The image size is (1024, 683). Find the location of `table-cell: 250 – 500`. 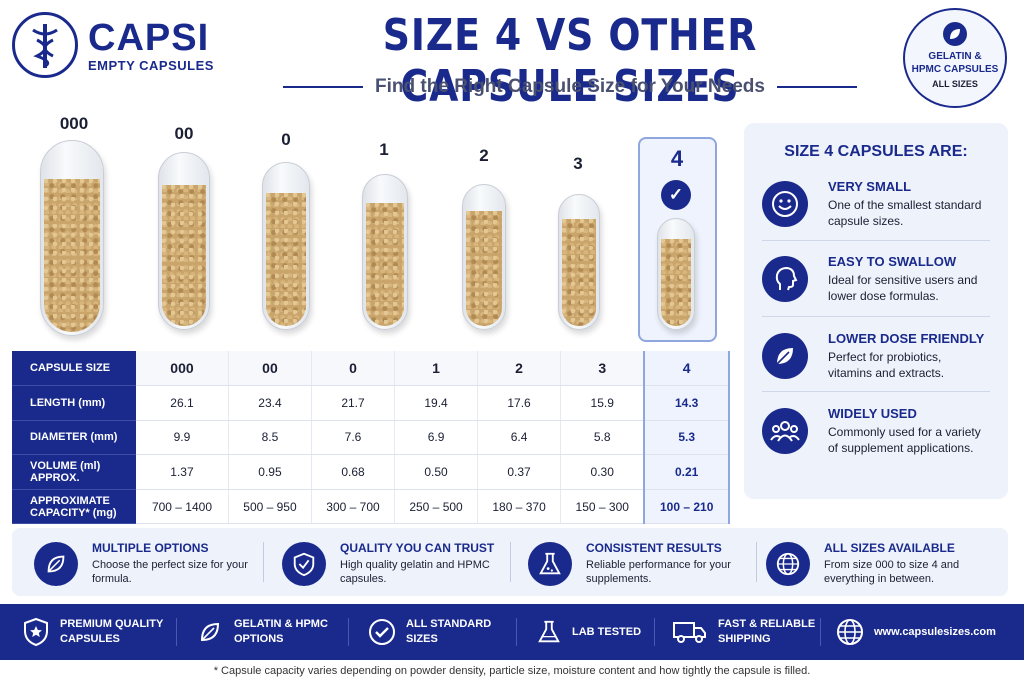

table-cell: 250 – 500 is located at coordinates (436, 507).